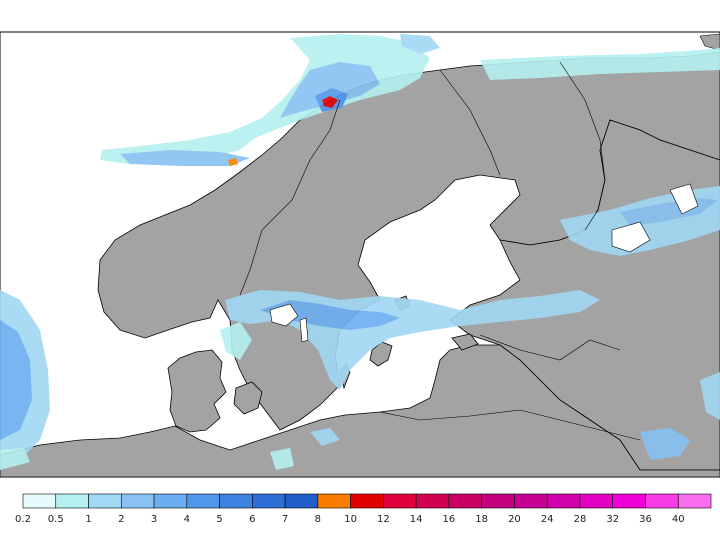 This screenshot has height=540, width=720. Describe the element at coordinates (252, 519) in the screenshot. I see `legend-label: 6` at that location.